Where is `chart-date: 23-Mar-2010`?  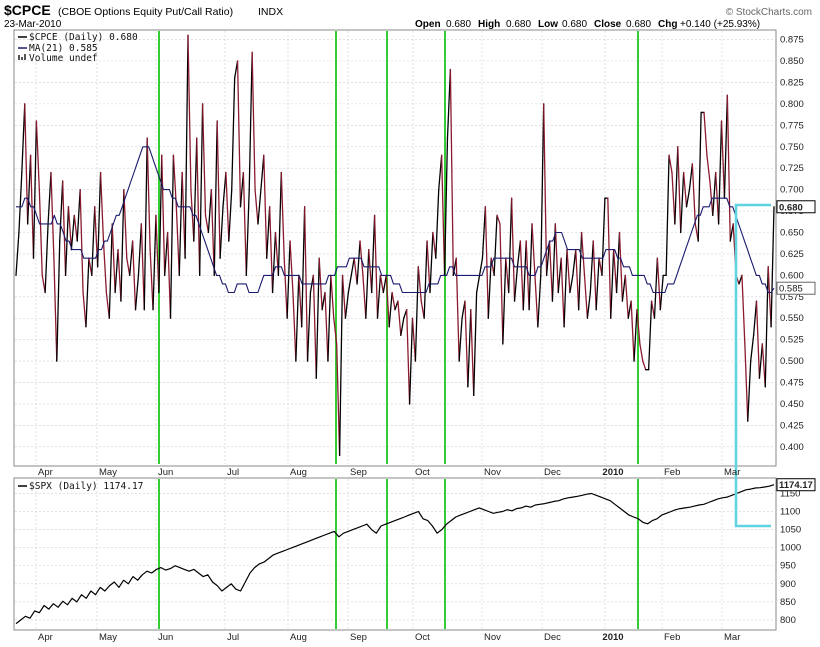
chart-date: 23-Mar-2010 is located at coordinates (33, 24).